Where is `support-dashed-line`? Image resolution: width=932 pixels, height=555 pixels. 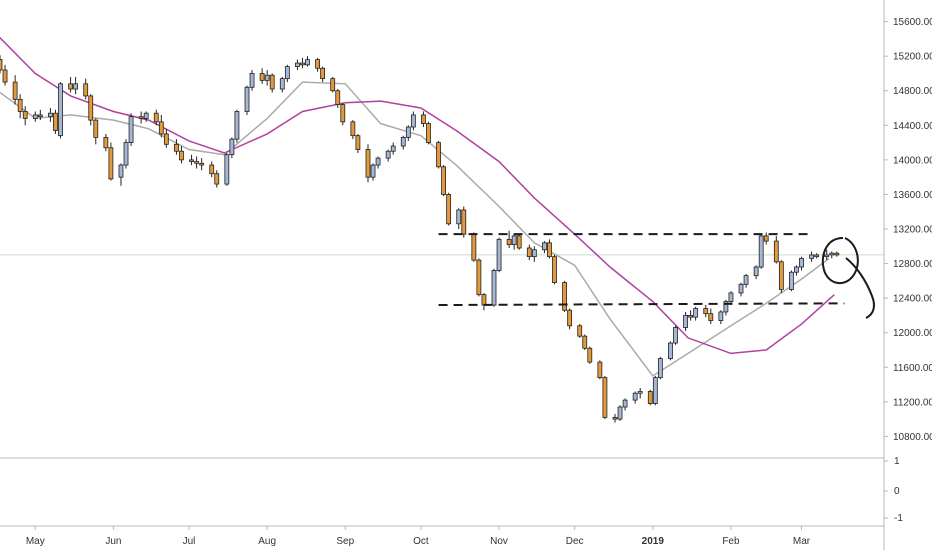 support-dashed-line is located at coordinates (641, 304).